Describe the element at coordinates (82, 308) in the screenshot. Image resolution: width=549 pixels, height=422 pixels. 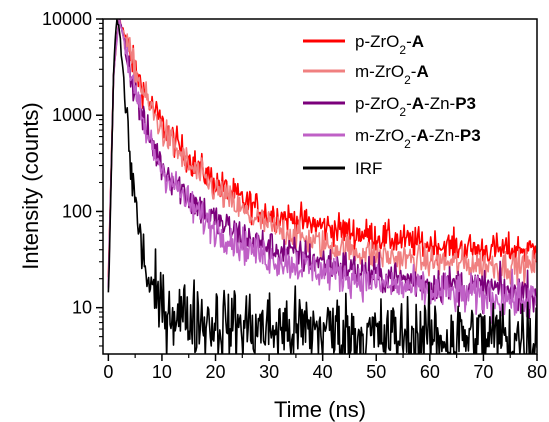
I see `y-tick-label: 10` at that location.